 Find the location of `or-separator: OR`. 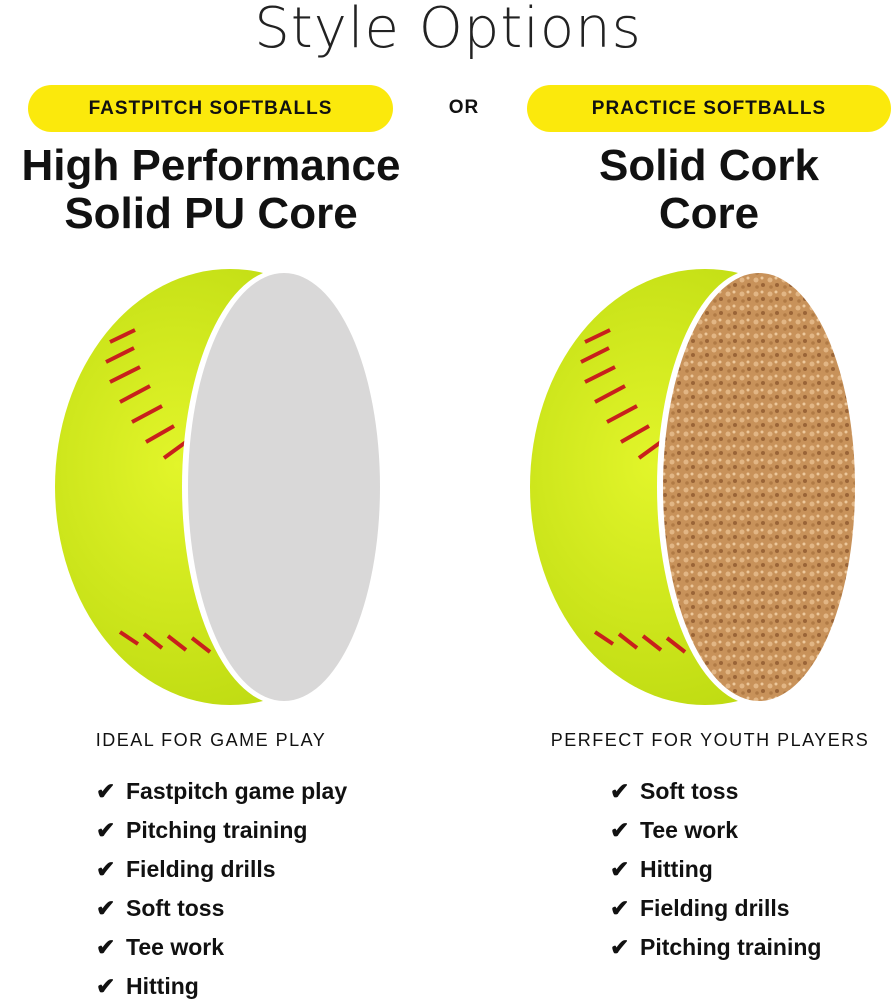

or-separator: OR is located at coordinates (464, 107).